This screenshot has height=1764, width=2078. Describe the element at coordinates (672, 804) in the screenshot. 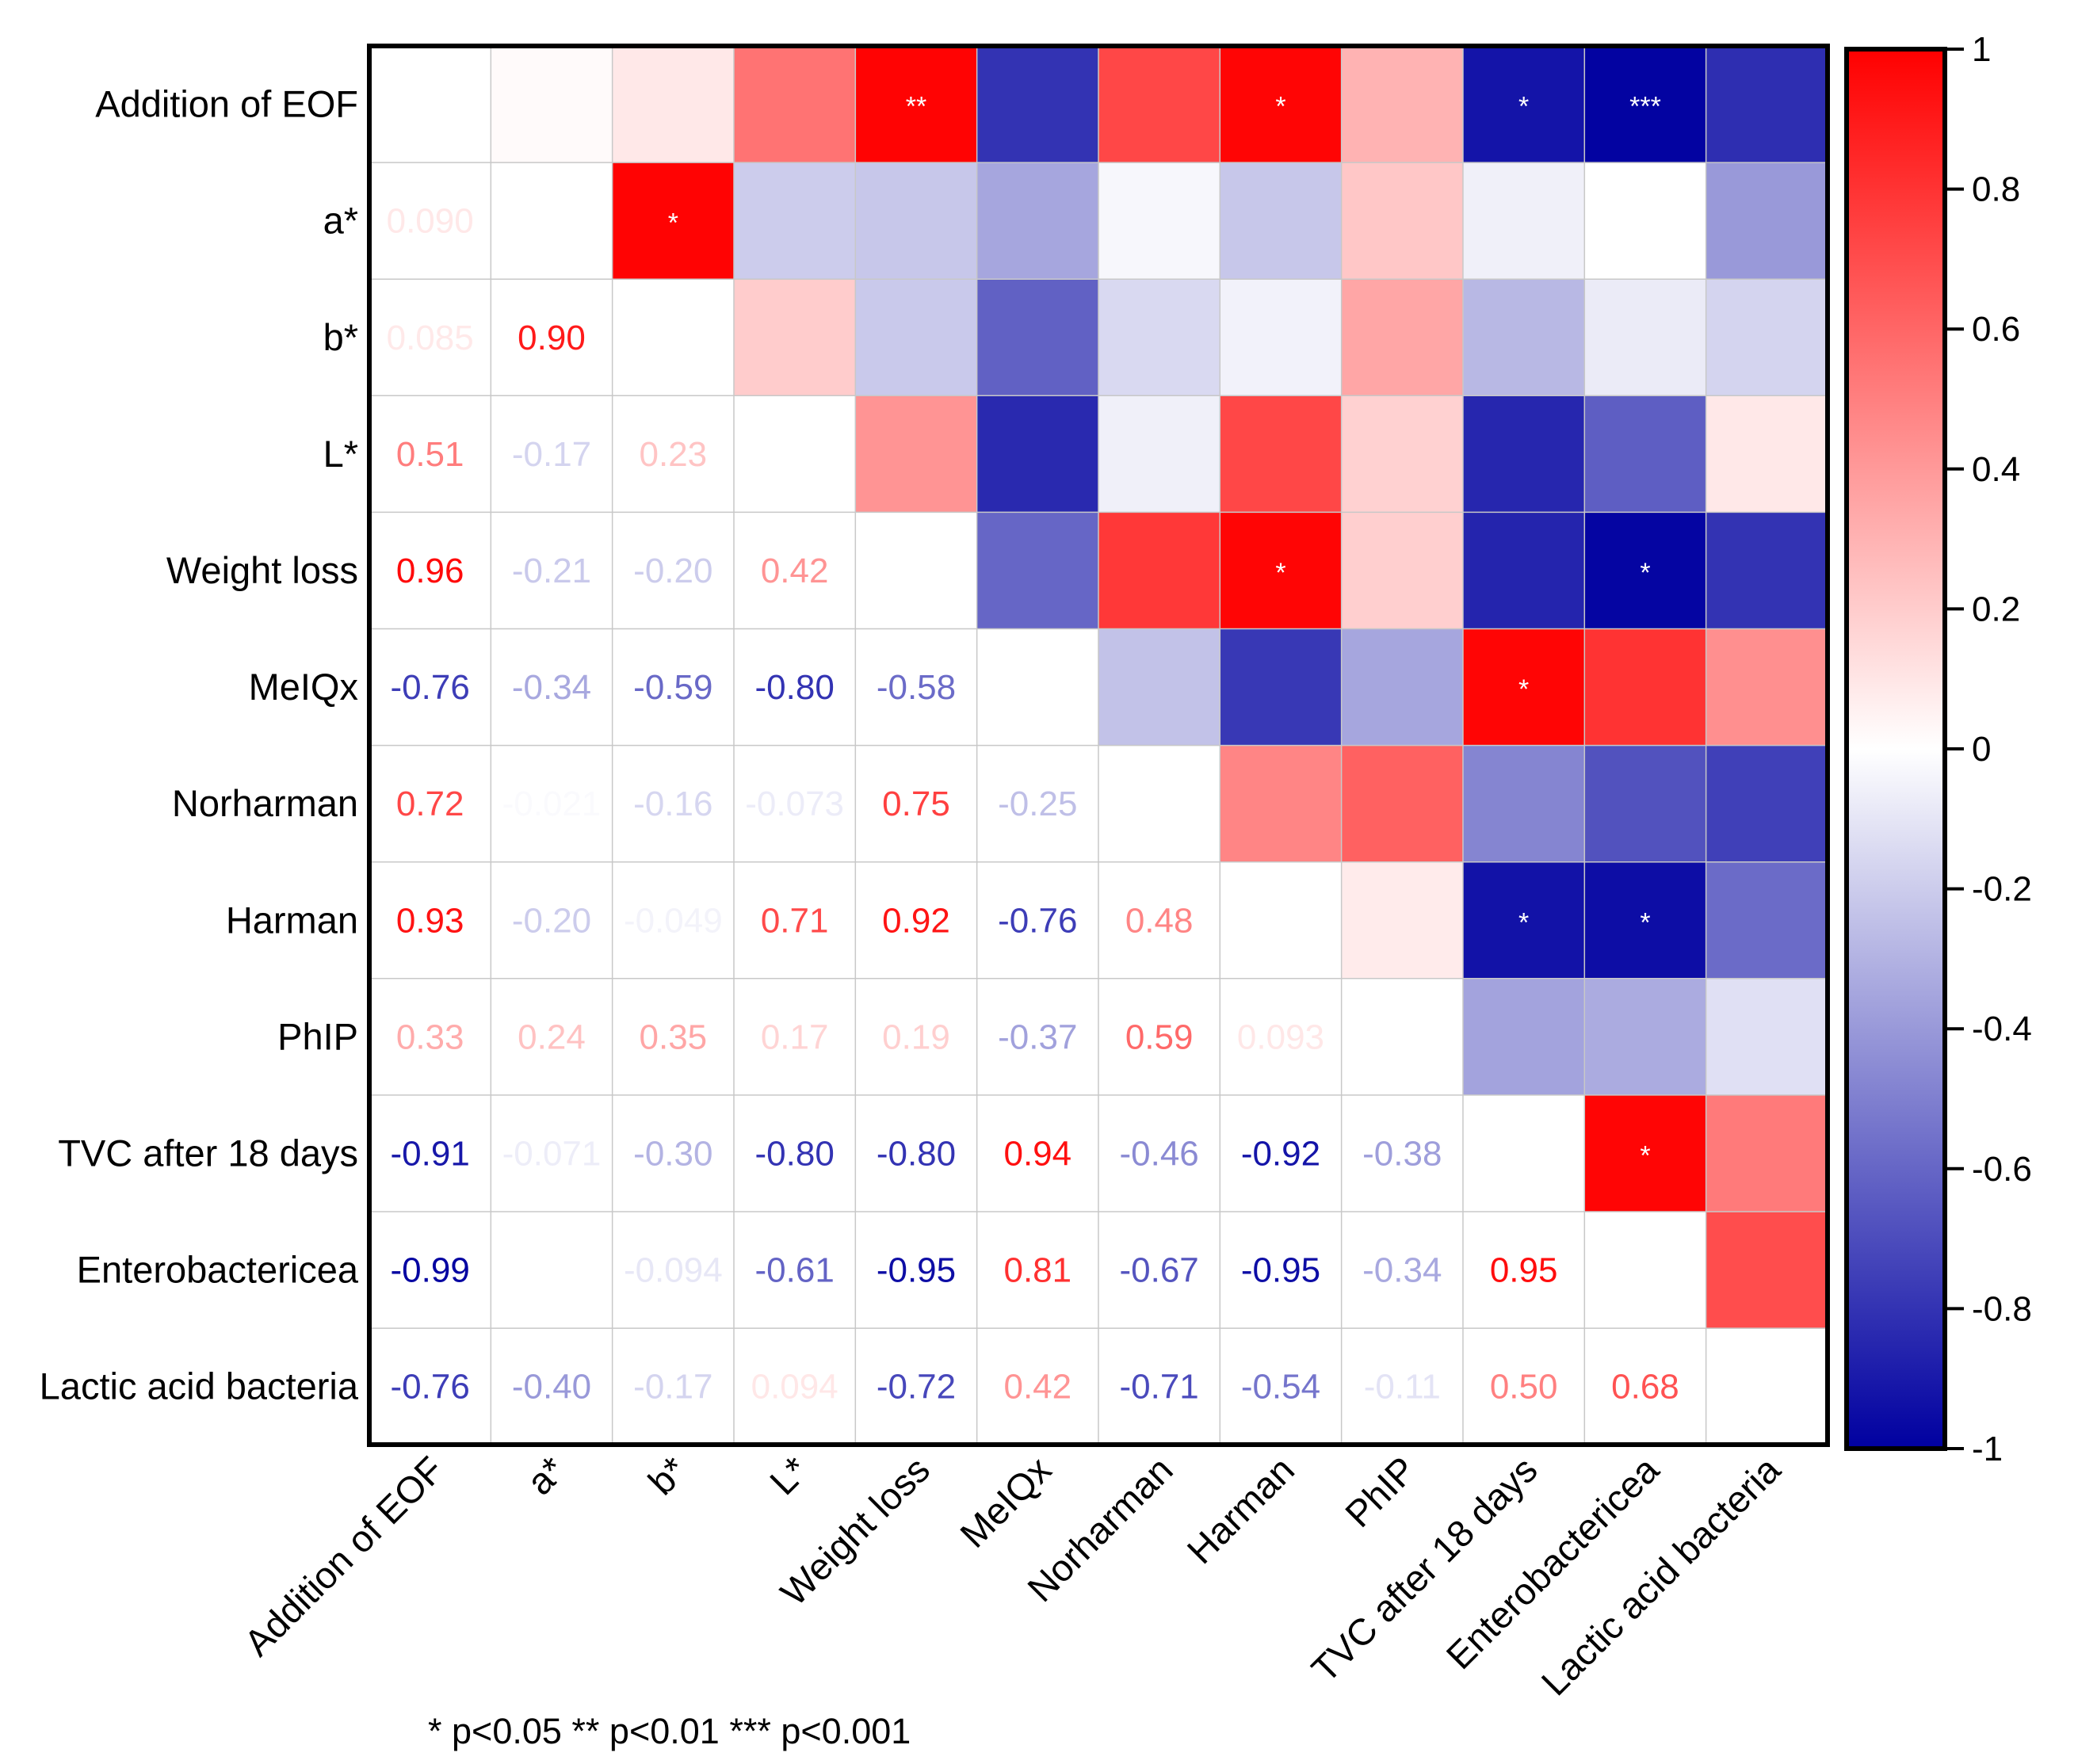

I see `correlation-value-label: -0.16` at that location.